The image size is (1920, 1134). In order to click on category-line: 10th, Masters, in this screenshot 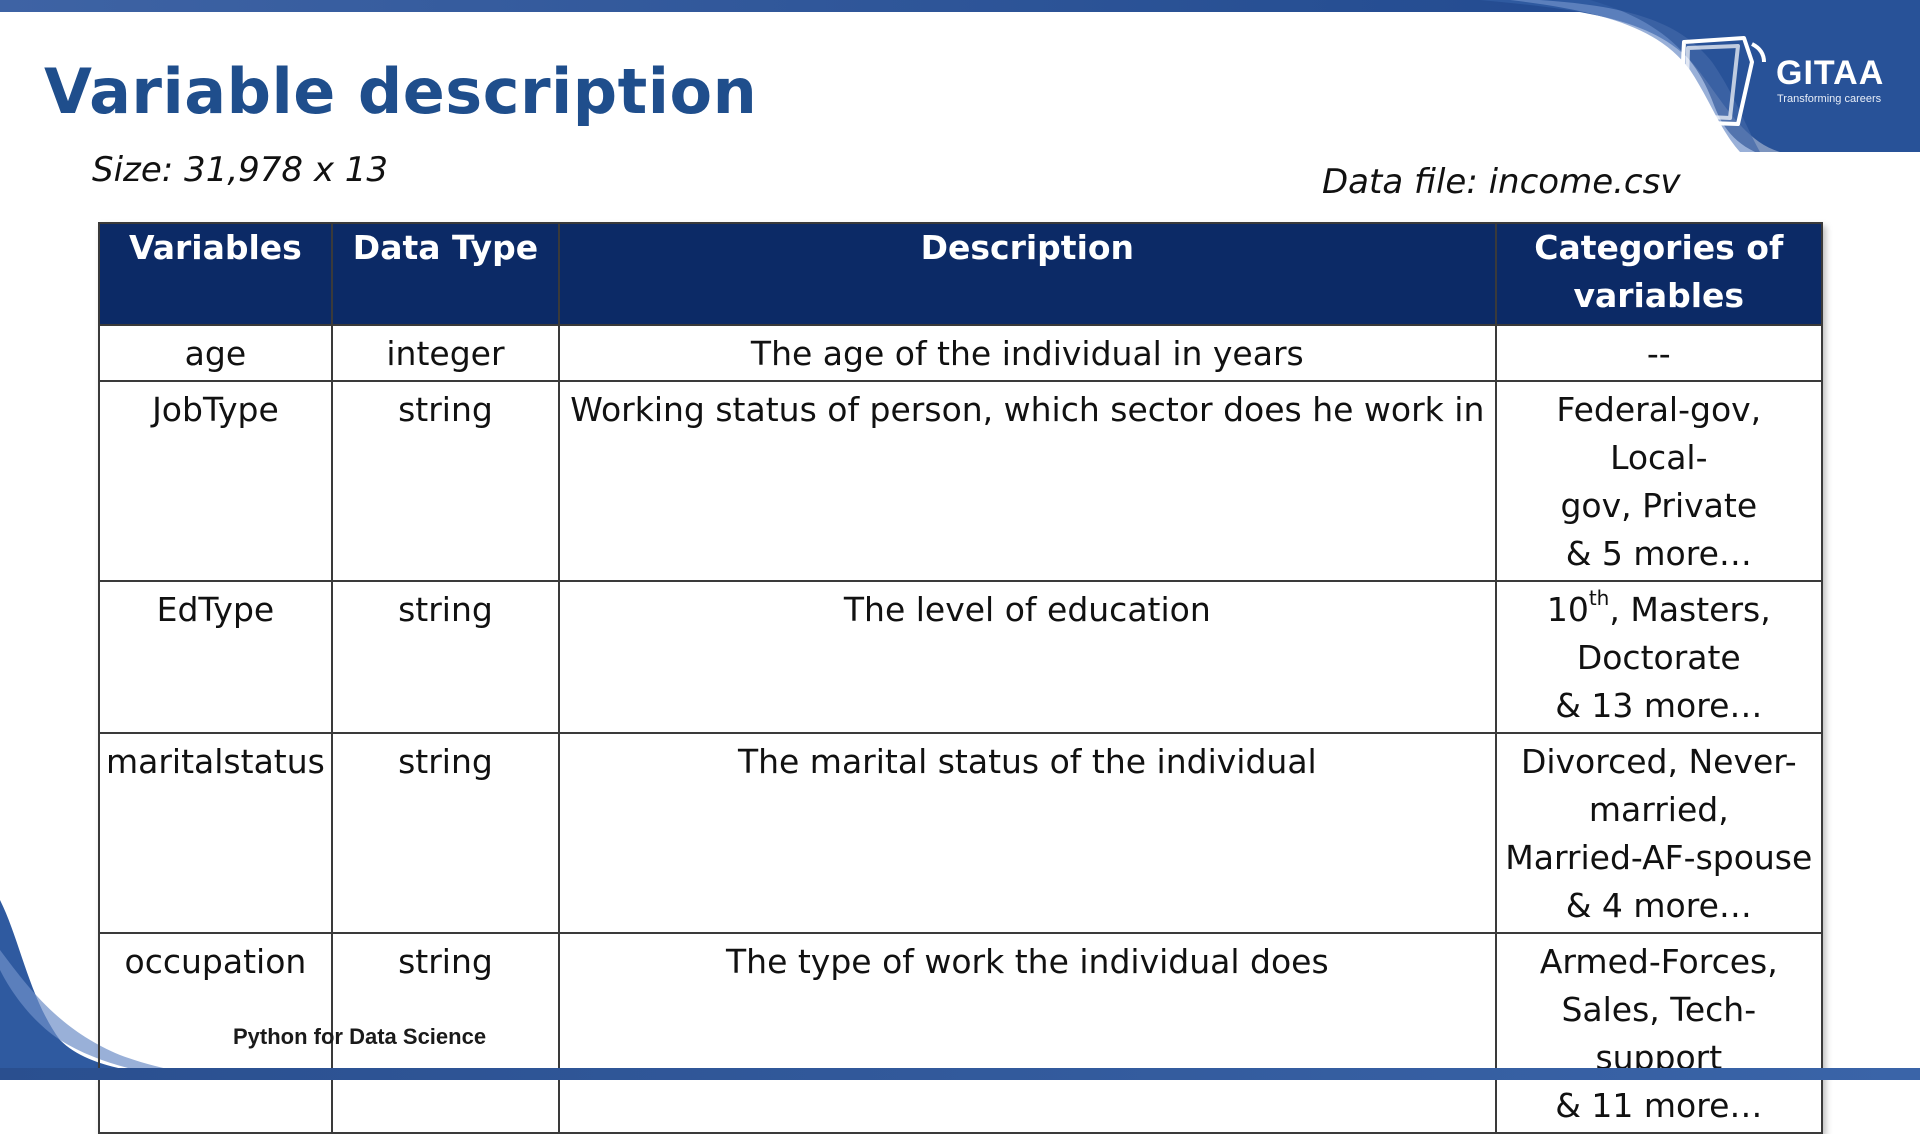, I will do `click(1659, 610)`.